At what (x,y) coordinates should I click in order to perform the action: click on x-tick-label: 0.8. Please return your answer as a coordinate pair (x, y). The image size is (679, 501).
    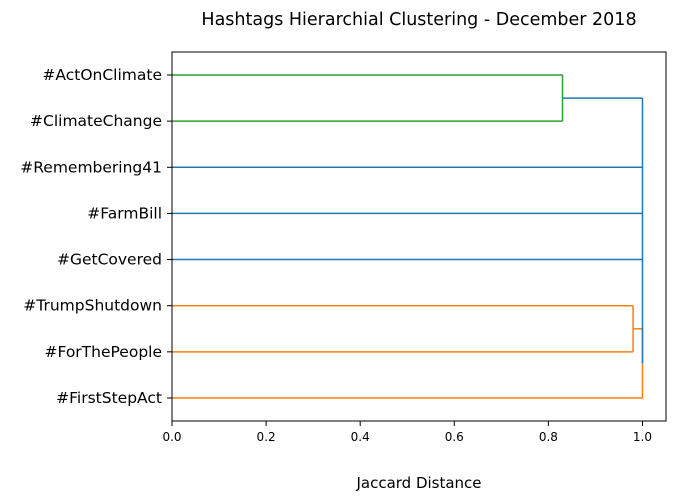
    Looking at the image, I should click on (548, 437).